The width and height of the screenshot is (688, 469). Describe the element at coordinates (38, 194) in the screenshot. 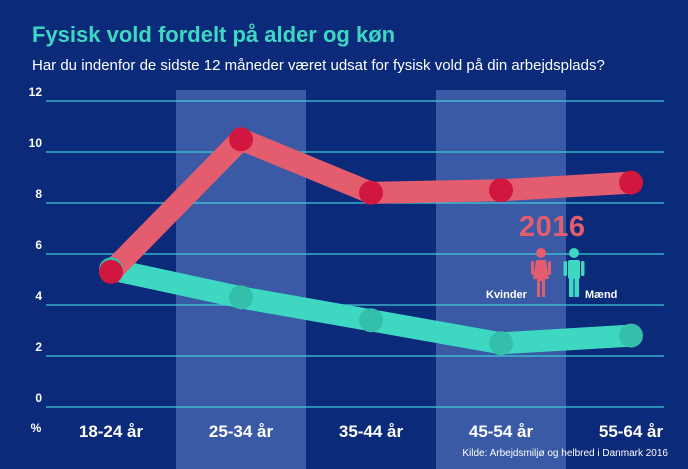

I see `y-tick-label: 8` at that location.